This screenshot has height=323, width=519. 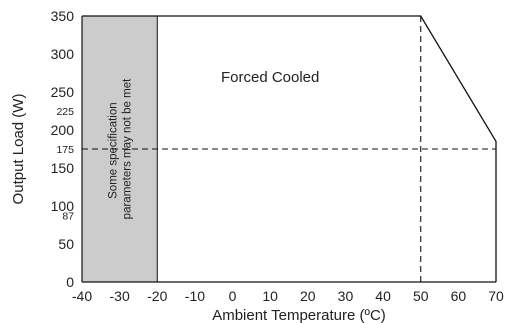 What do you see at coordinates (195, 296) in the screenshot?
I see `x-tick-label: -10` at bounding box center [195, 296].